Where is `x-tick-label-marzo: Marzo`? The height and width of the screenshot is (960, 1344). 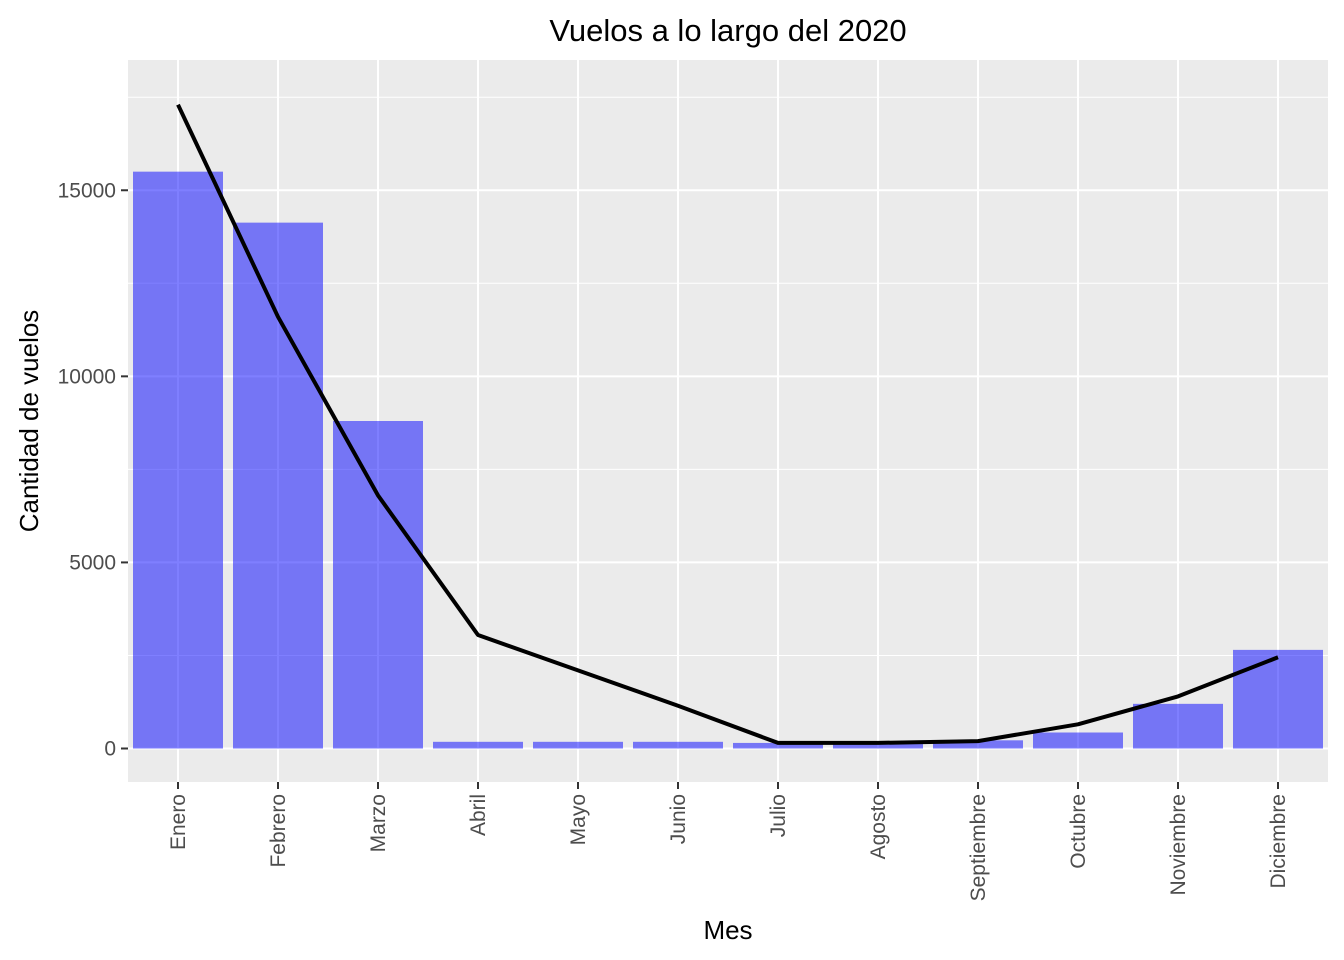
x-tick-label-marzo: Marzo is located at coordinates (378, 823).